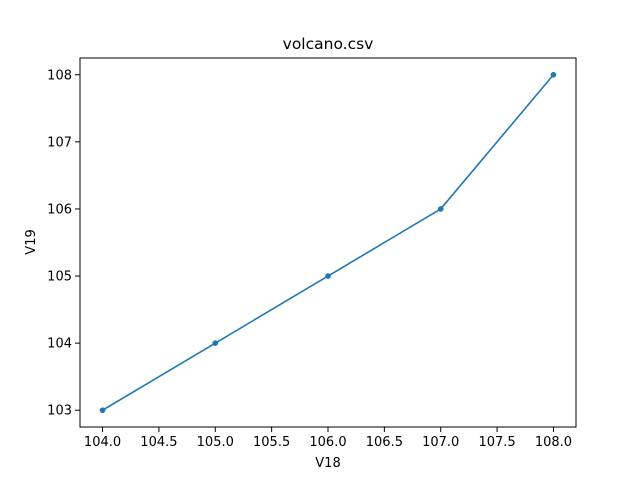 The height and width of the screenshot is (480, 640). Describe the element at coordinates (59, 75) in the screenshot. I see `y-tick-label: 108` at that location.